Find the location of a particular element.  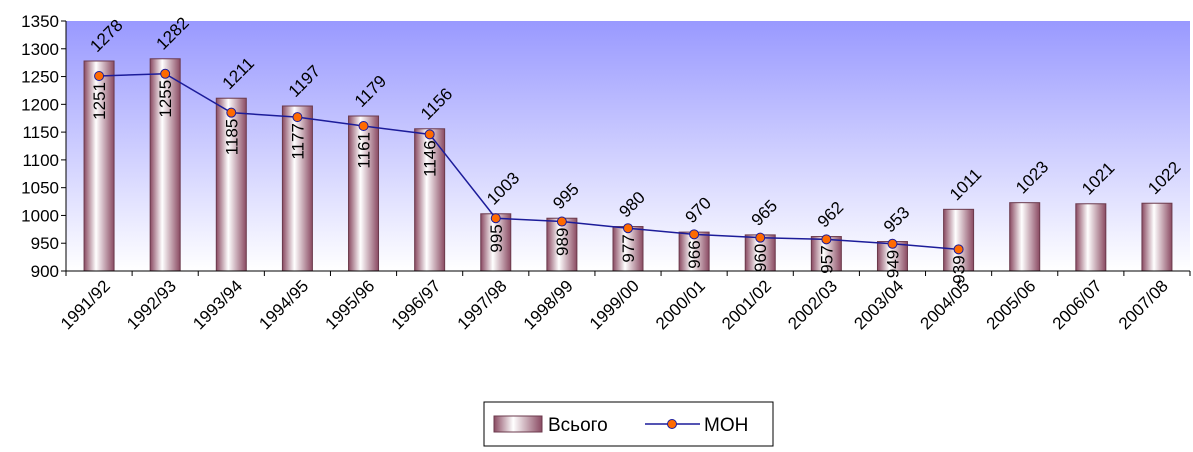

x-tick-label: 1994/95 is located at coordinates (283, 304).